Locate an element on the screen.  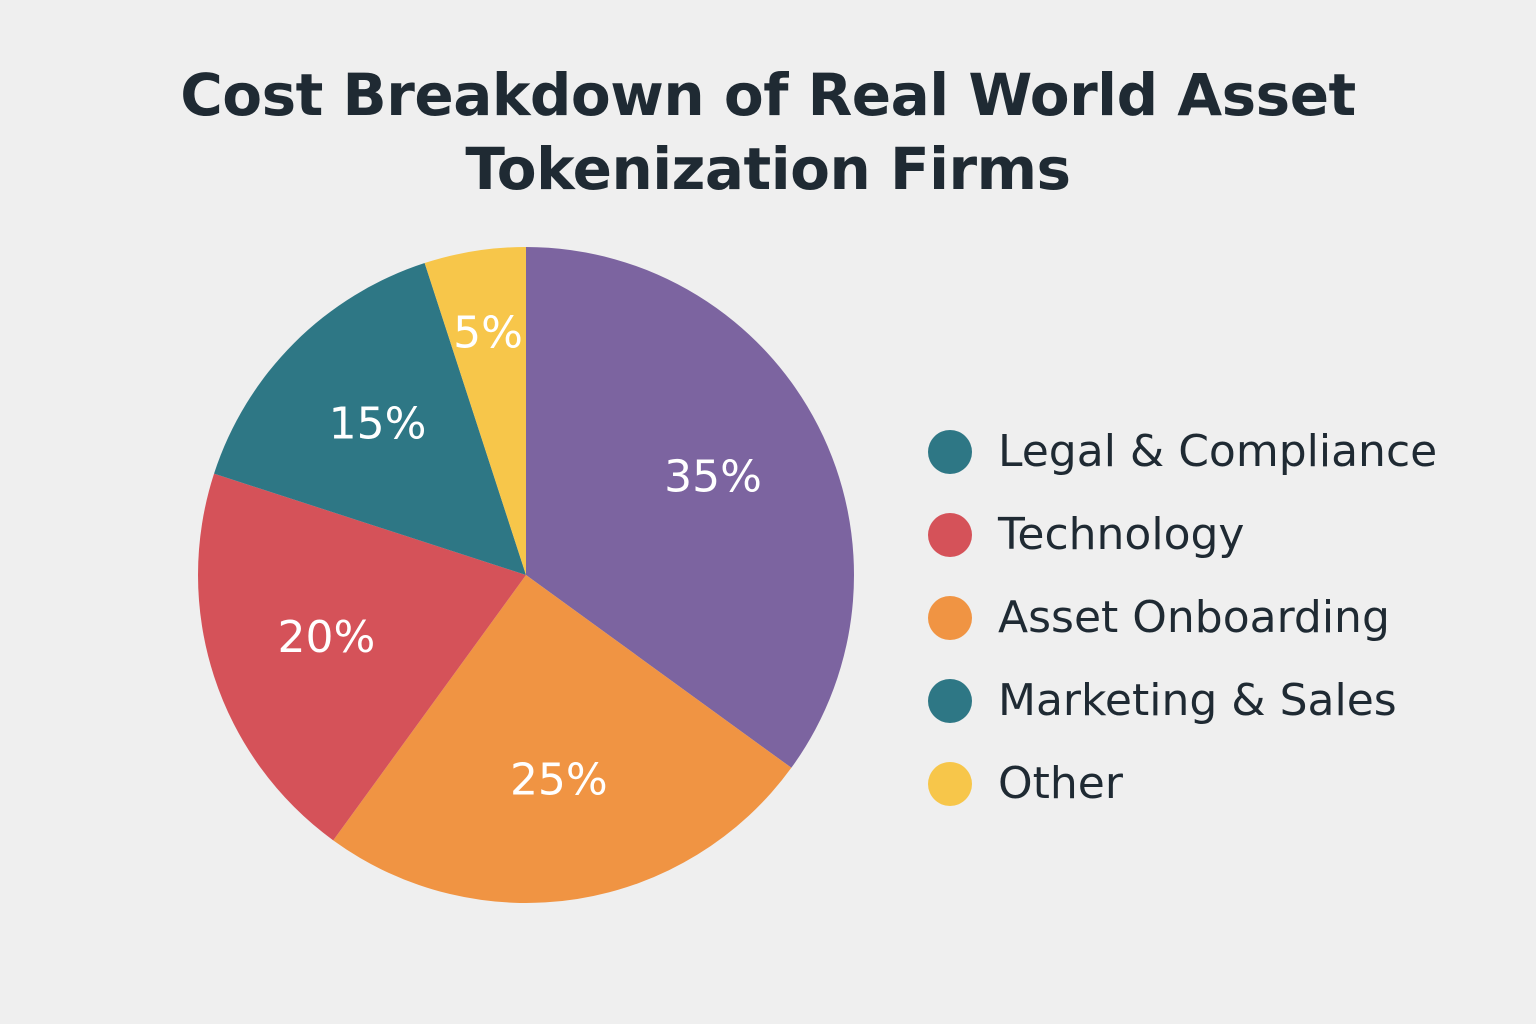
slice-label-marketing-and-sales: 15% is located at coordinates (378, 424).